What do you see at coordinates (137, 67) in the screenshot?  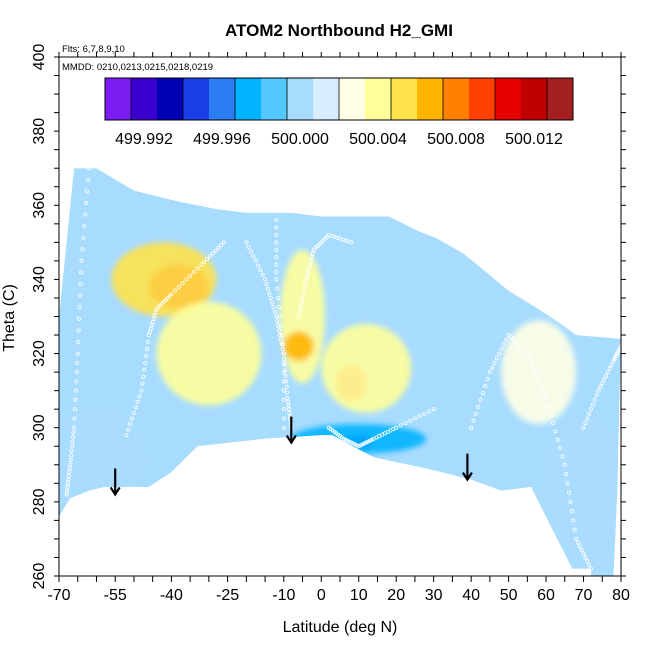 I see `dates-annotation: MMDD: 0210,0213,0215,0218,0219` at bounding box center [137, 67].